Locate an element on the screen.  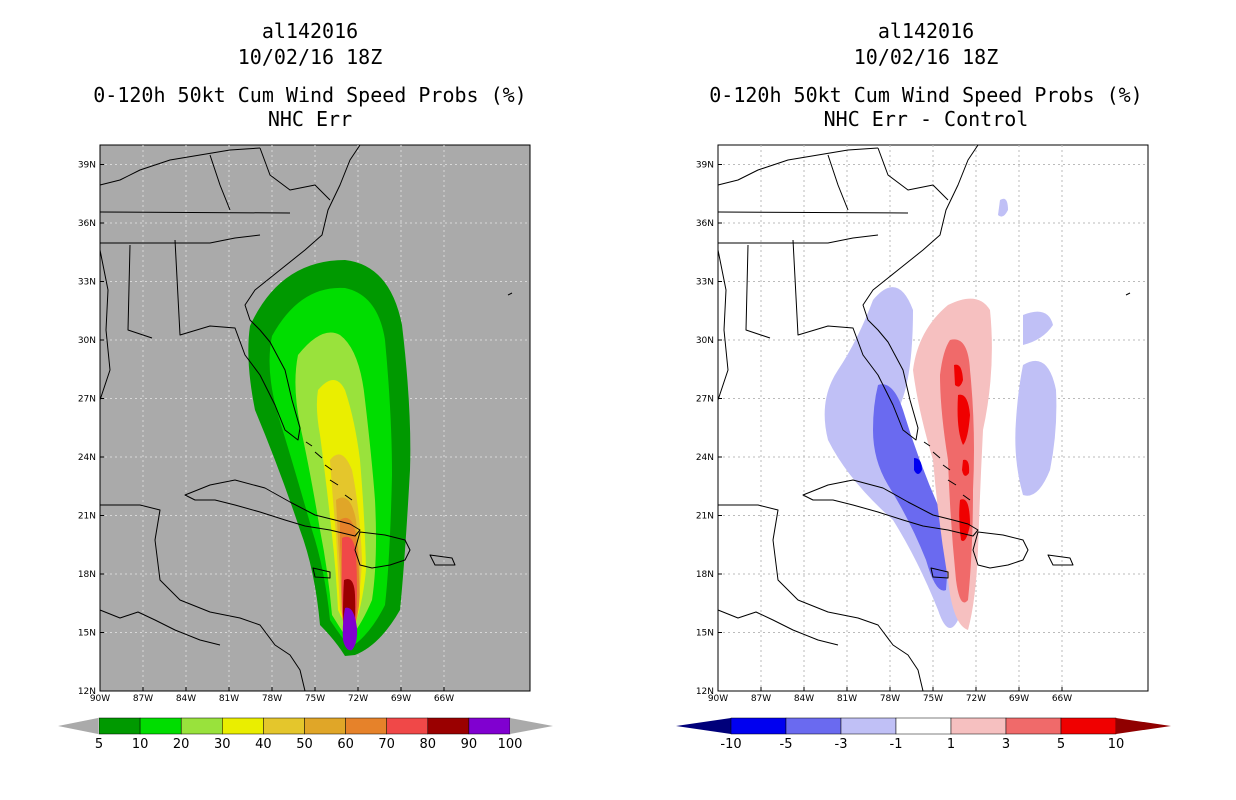
right-lat-labels: 39N 36N 33N 30N 27N 24N 21N 18N 15N 12N is located at coordinates (709, 429).